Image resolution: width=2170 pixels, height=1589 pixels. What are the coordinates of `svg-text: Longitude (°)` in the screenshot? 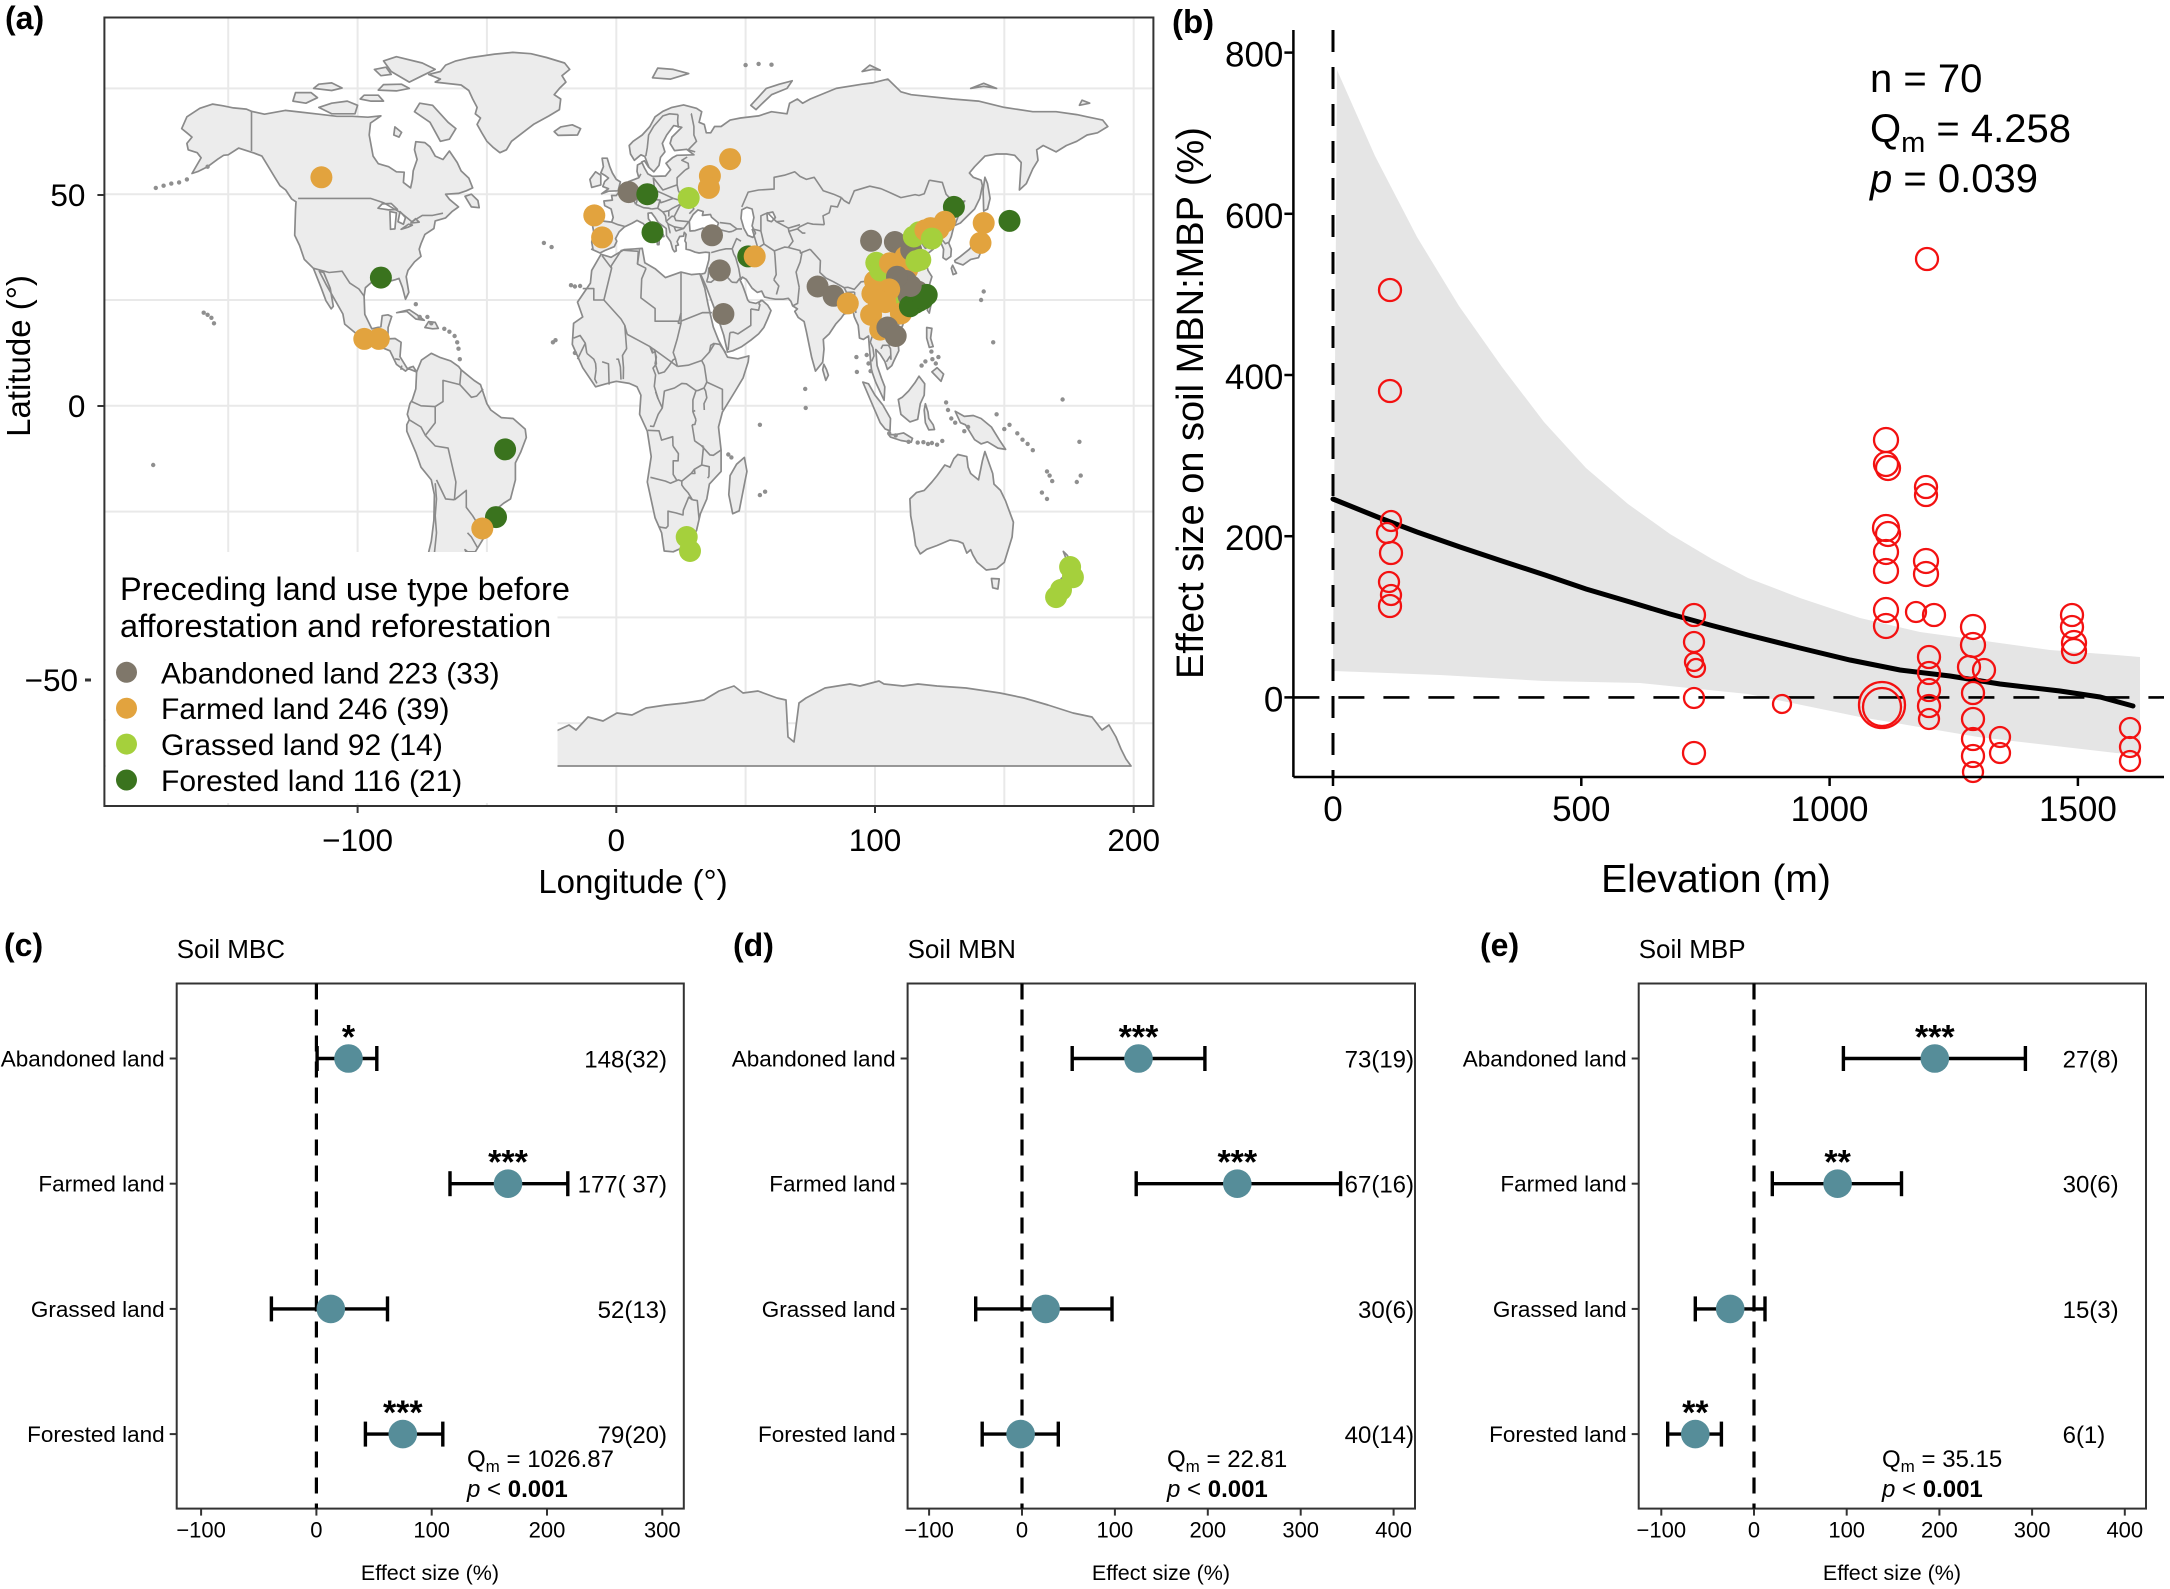 It's located at (632, 881).